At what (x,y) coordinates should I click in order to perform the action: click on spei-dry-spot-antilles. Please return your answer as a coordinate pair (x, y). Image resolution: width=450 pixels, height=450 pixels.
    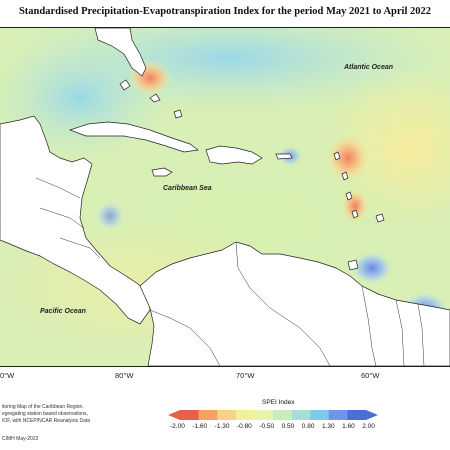
    Looking at the image, I should click on (348, 158).